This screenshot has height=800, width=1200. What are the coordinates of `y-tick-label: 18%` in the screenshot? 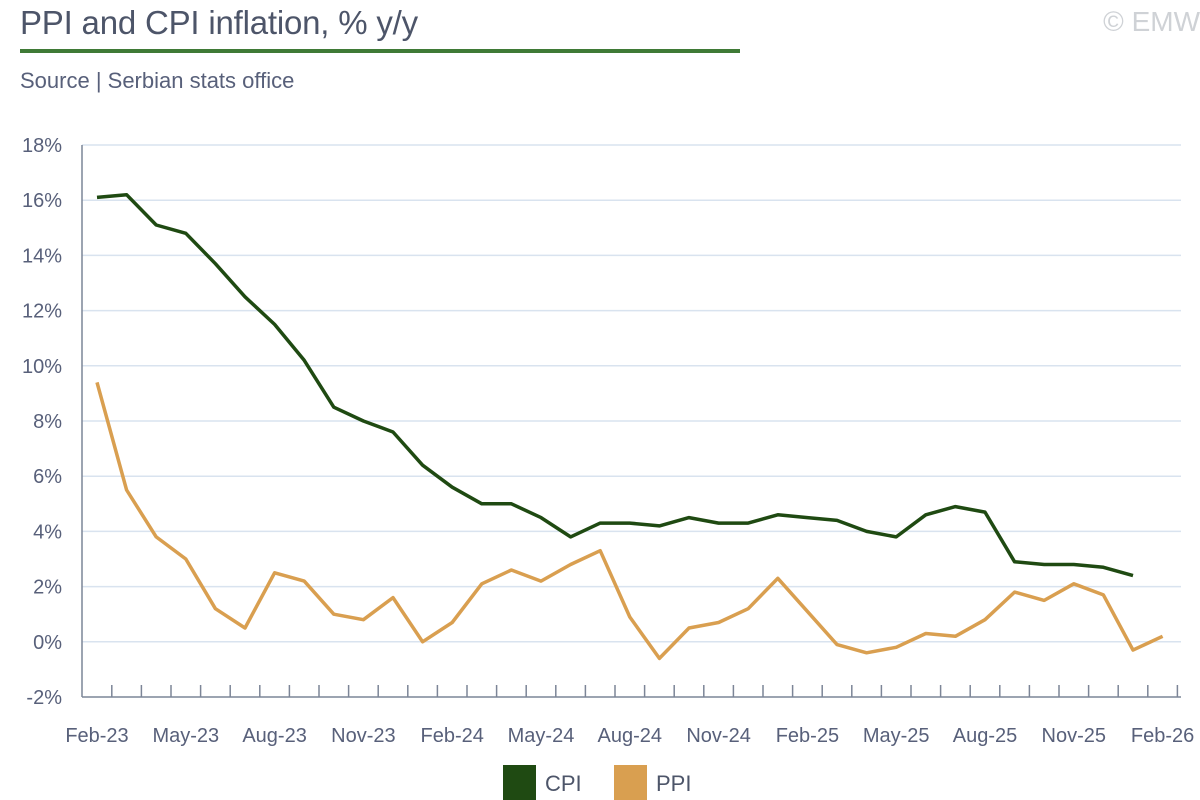 It's located at (42, 146).